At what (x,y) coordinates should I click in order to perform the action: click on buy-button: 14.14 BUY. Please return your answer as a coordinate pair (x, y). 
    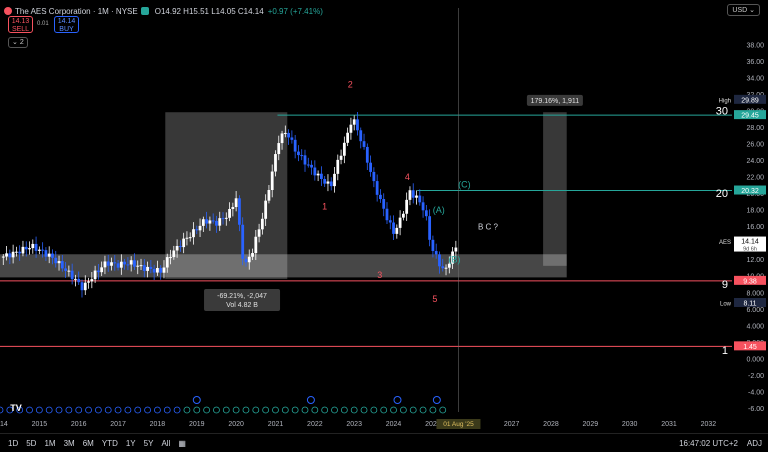
    Looking at the image, I should click on (66, 24).